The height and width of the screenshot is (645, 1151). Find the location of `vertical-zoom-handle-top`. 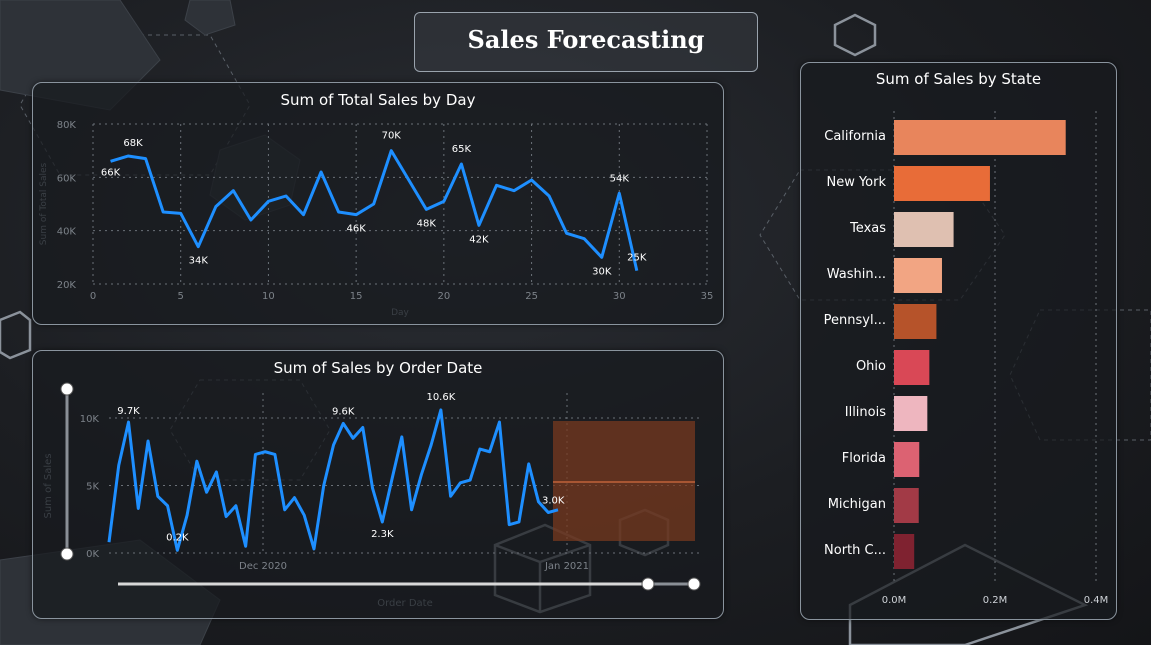

vertical-zoom-handle-top is located at coordinates (67, 389).